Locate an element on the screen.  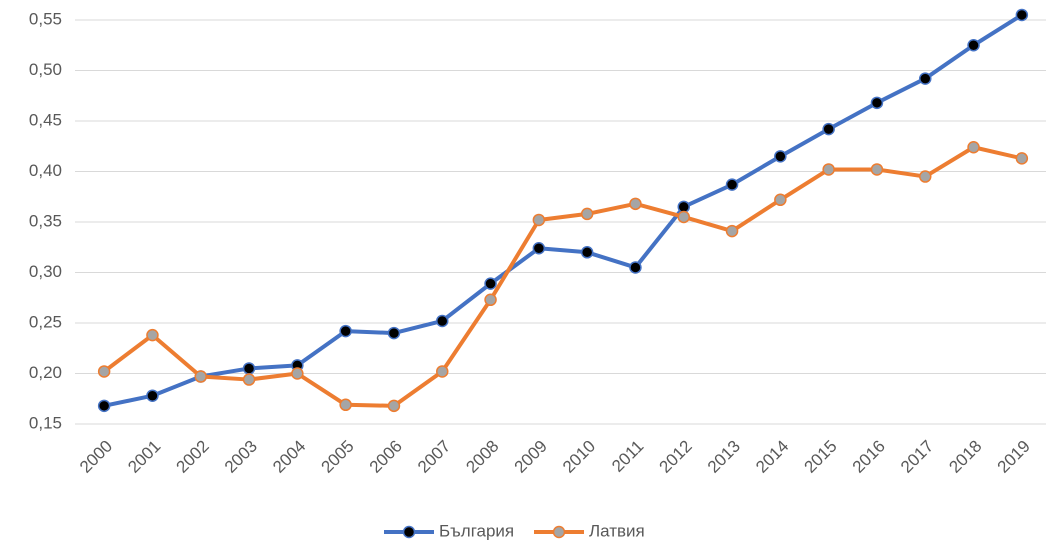
x-tick-label: 2002 is located at coordinates (193, 457).